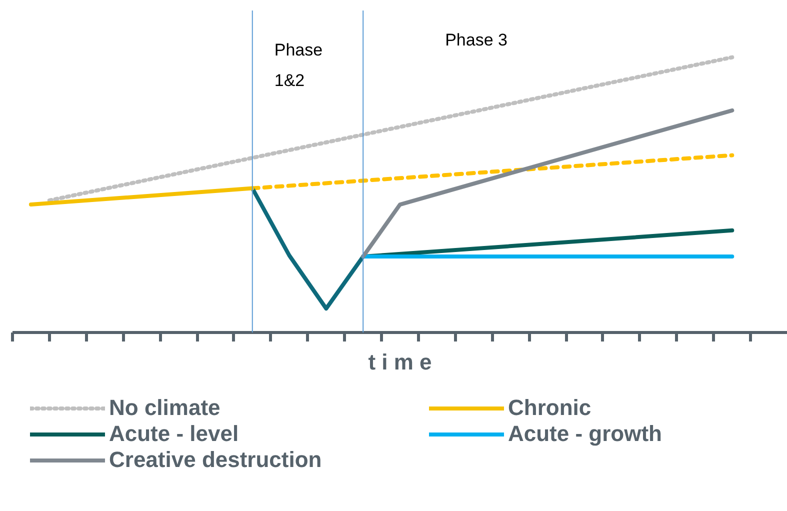  I want to click on legend-label: Creative destruction, so click(216, 460).